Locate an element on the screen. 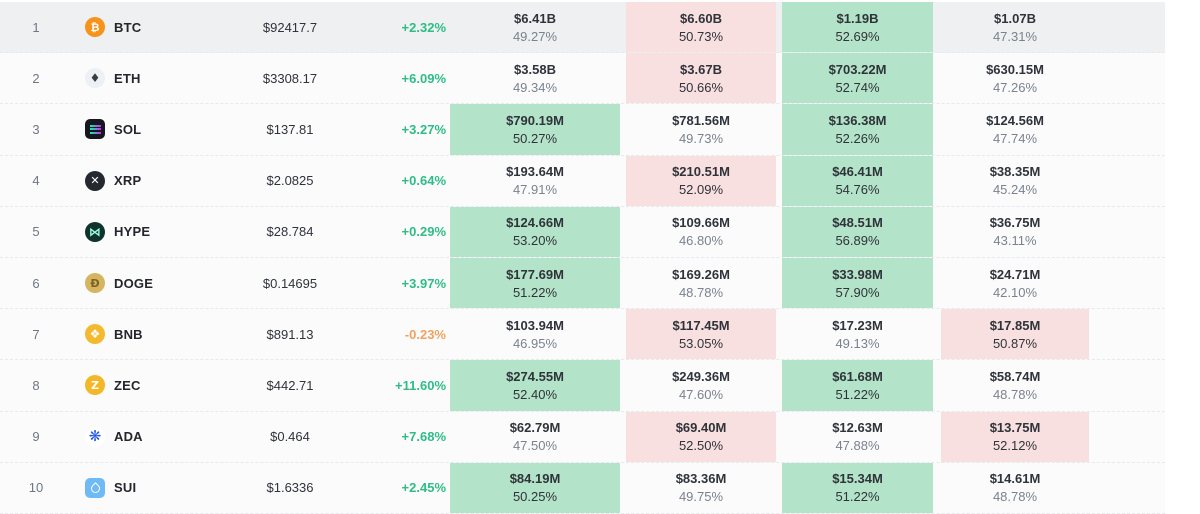  coin-cell: ₿ BTC is located at coordinates (142, 27).